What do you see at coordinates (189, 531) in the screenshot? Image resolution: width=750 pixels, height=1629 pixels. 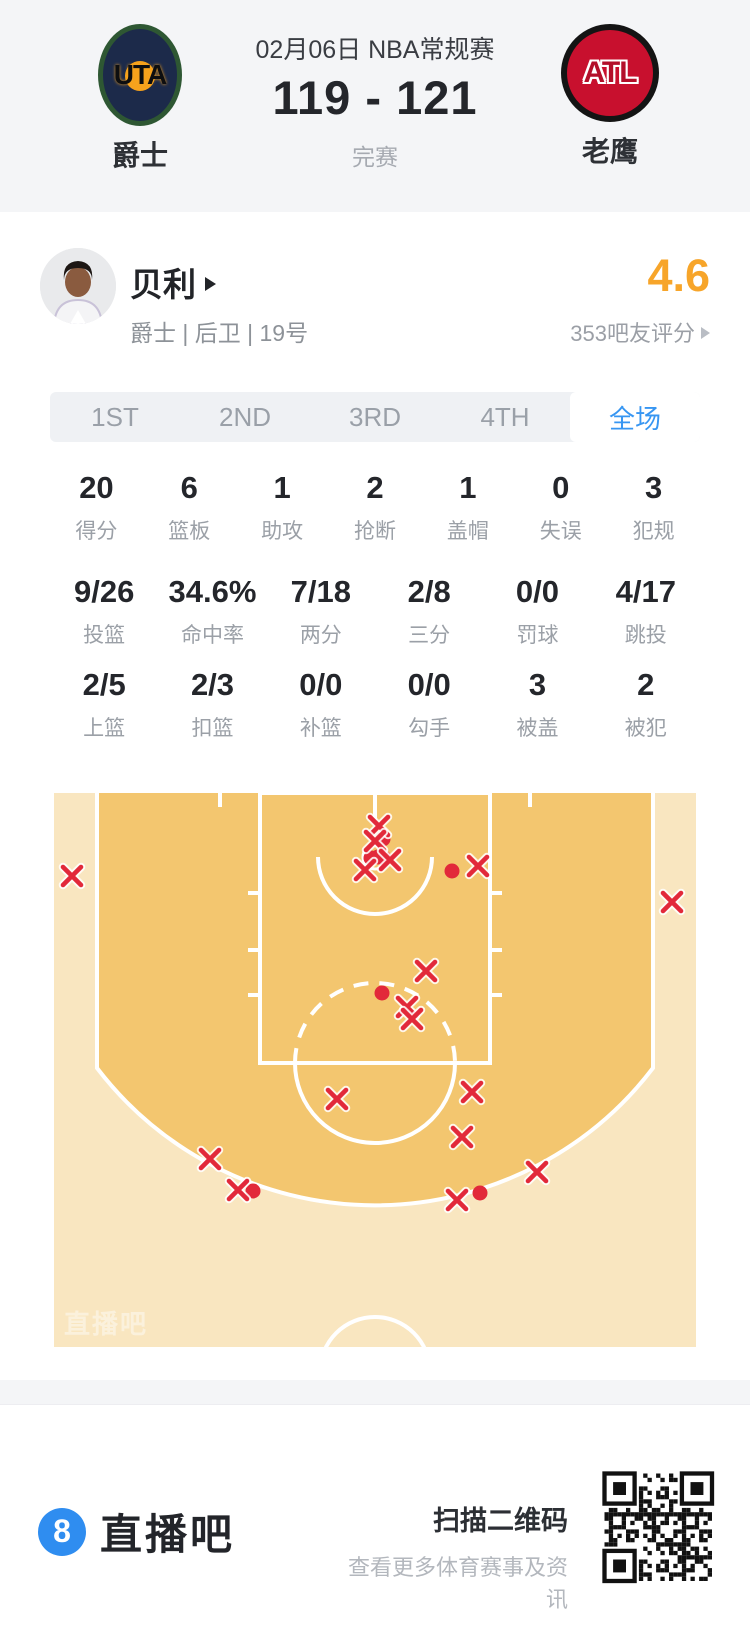 I see `stat-label: 篮板` at bounding box center [189, 531].